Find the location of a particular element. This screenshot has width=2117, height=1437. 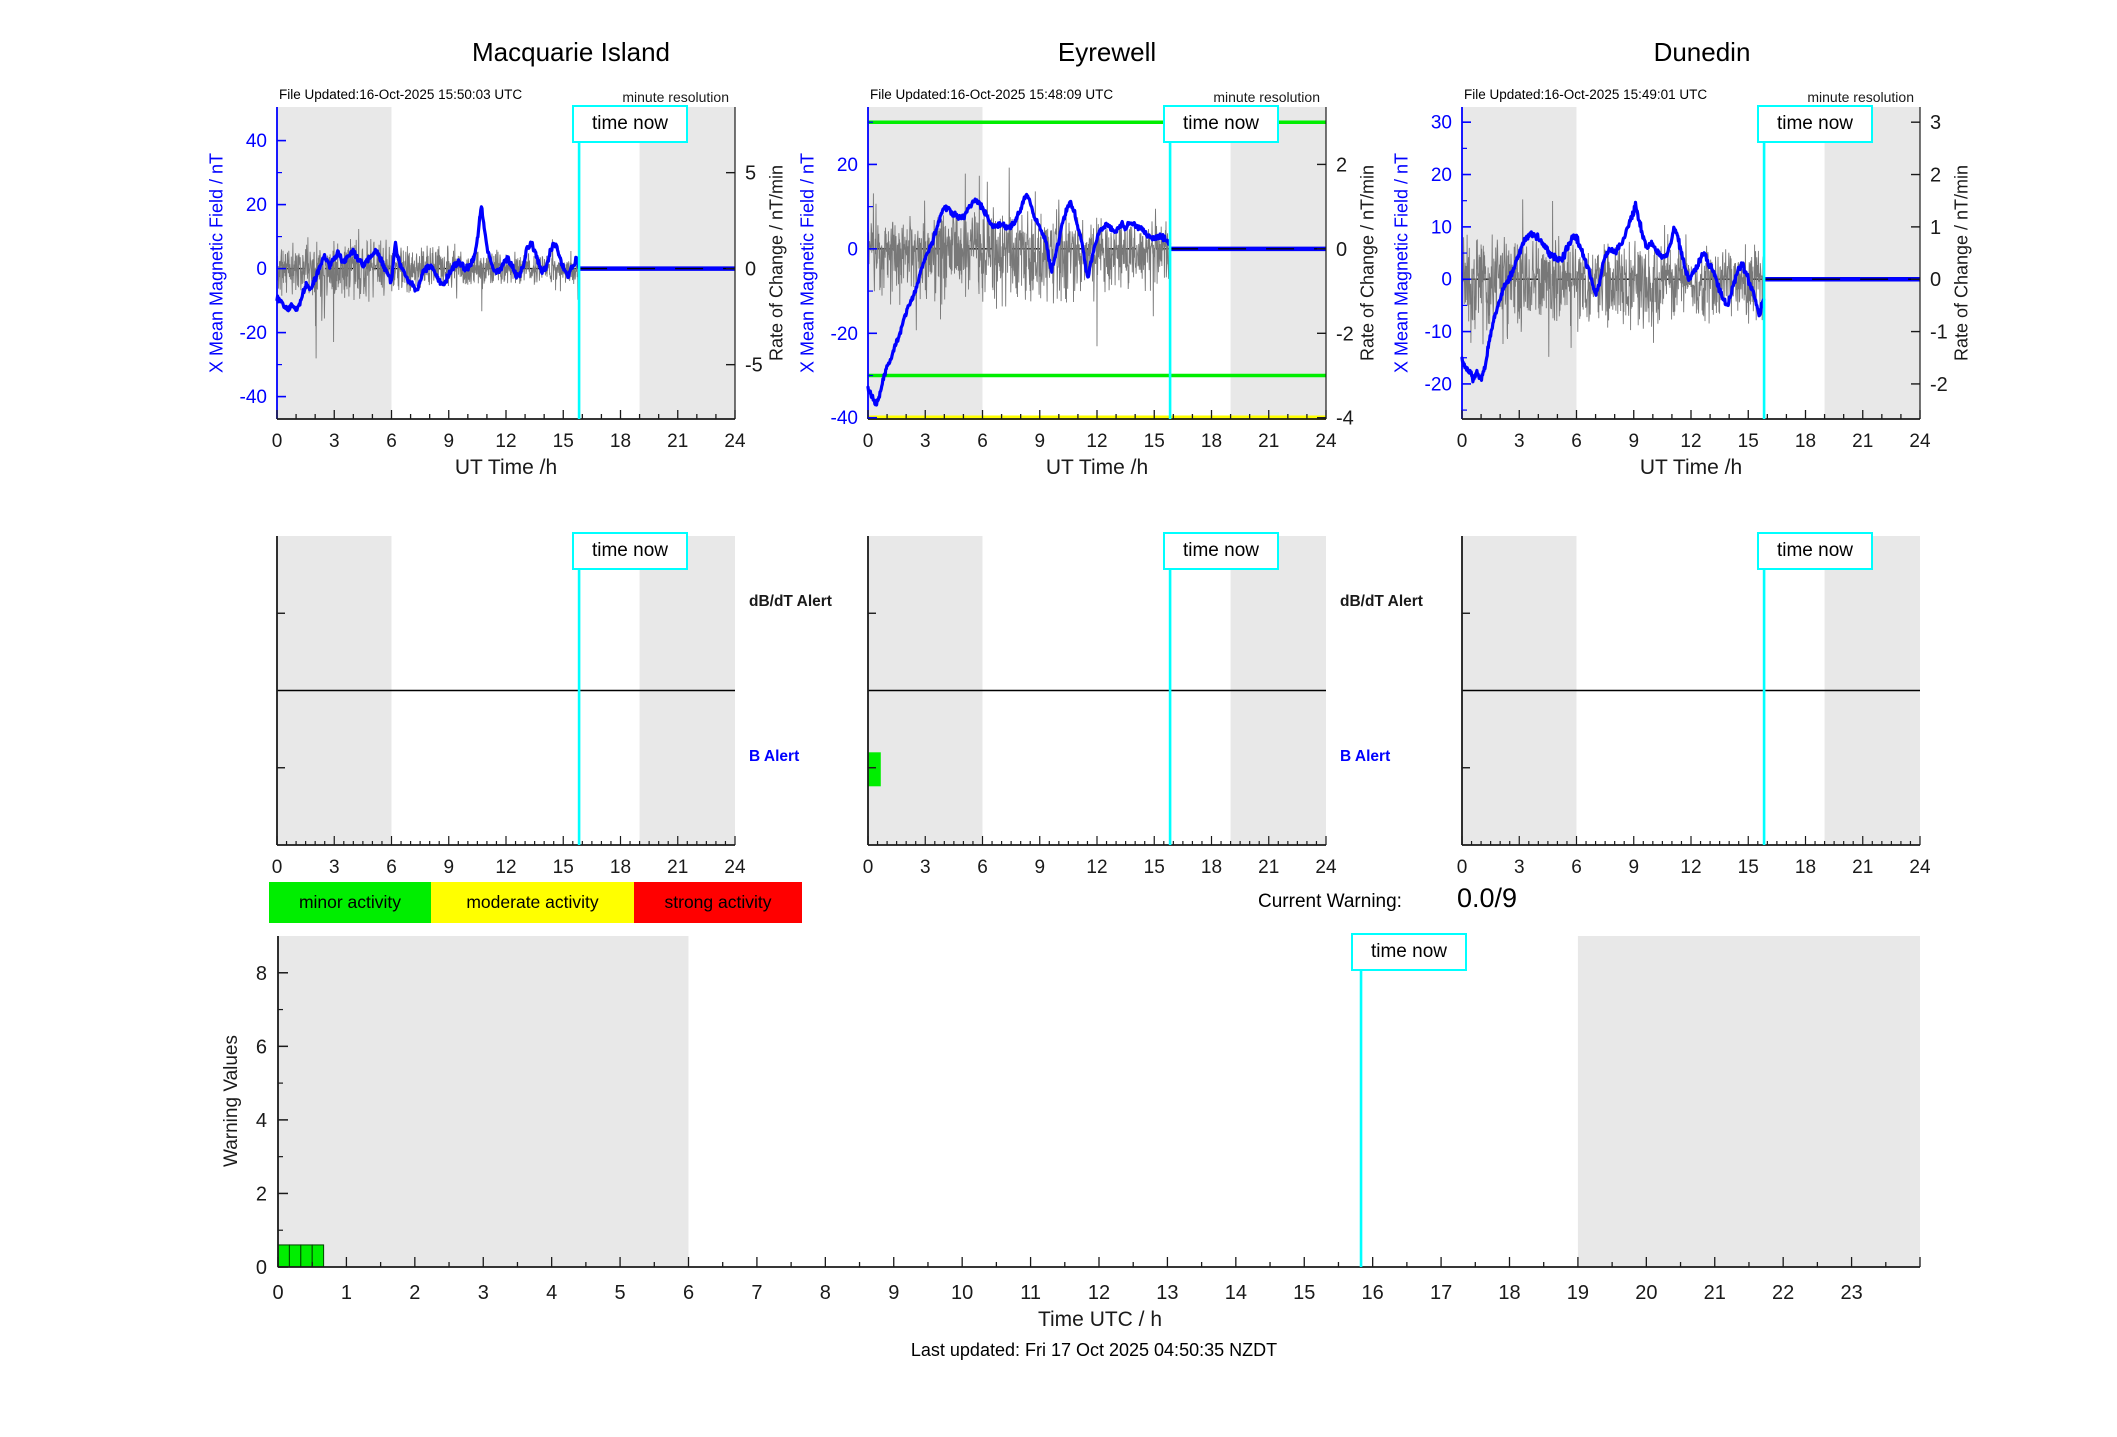

time-now-box-top-eyrewell: time now is located at coordinates (1221, 124).